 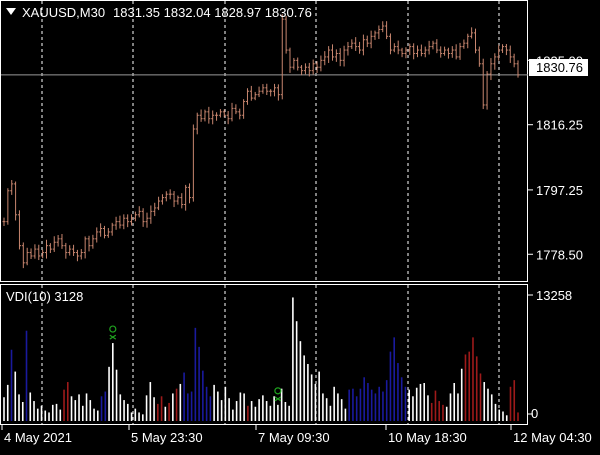 What do you see at coordinates (534, 413) in the screenshot?
I see `indicator-zero-label: 0` at bounding box center [534, 413].